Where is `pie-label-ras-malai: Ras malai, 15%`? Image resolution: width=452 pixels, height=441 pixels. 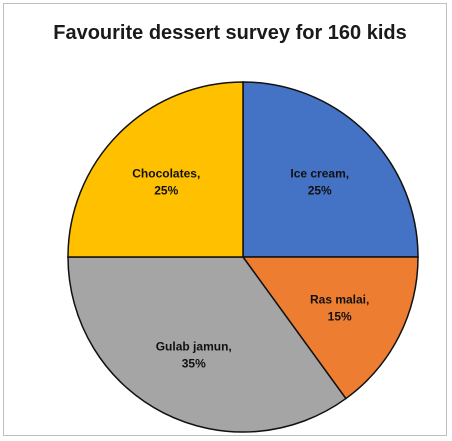
pie-label-ras-malai: Ras malai, 15% is located at coordinates (339, 307).